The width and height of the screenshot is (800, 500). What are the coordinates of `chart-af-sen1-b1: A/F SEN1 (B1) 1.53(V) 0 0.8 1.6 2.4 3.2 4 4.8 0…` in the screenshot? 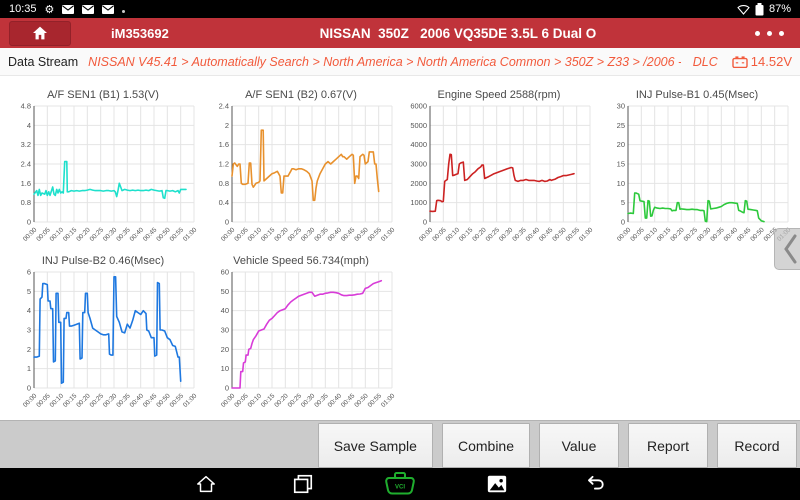 It's located at (103, 169).